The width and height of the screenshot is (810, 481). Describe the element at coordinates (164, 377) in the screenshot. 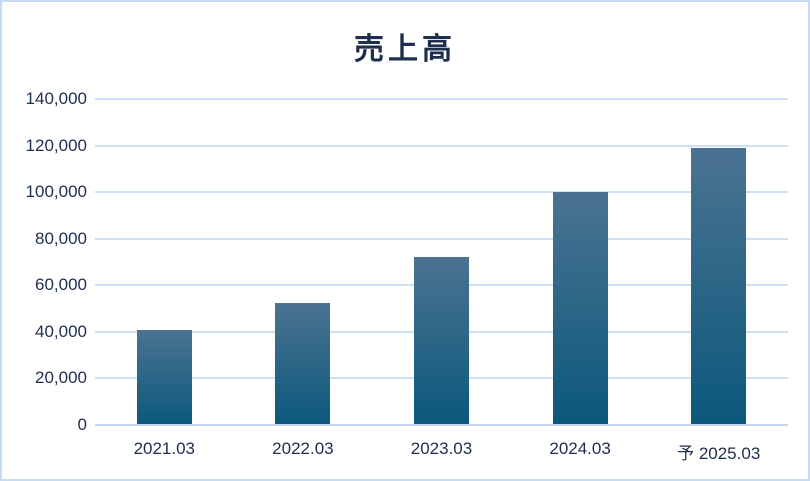

I see `bar-2021.03` at that location.